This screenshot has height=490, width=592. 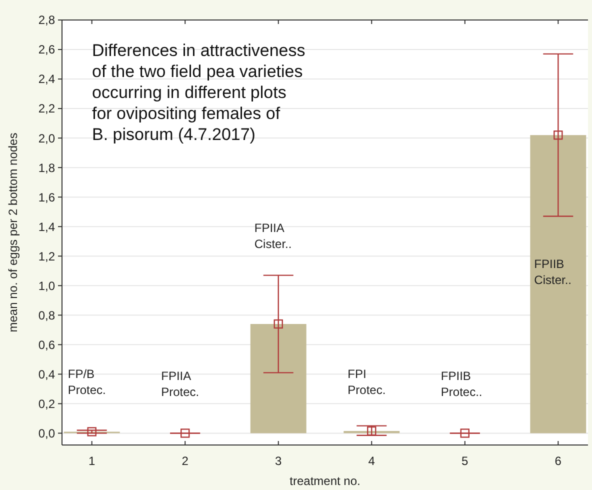 I want to click on x-tick-label: 4, so click(x=372, y=461).